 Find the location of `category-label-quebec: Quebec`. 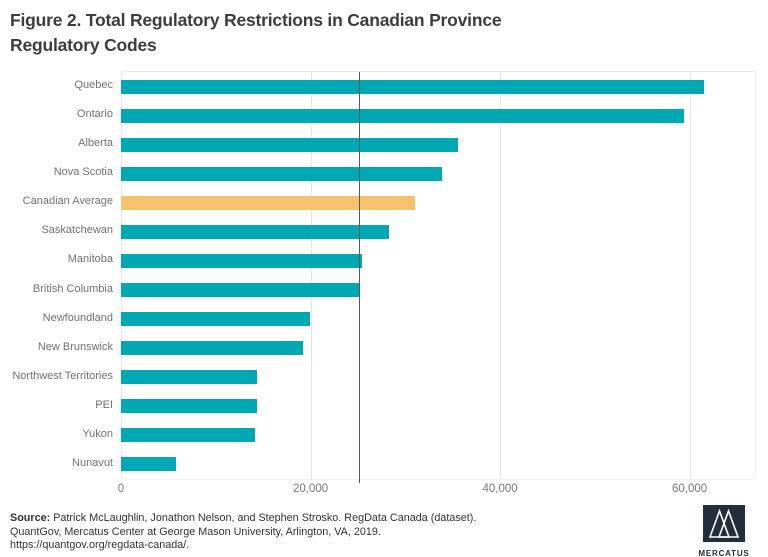

category-label-quebec: Quebec is located at coordinates (93, 85).